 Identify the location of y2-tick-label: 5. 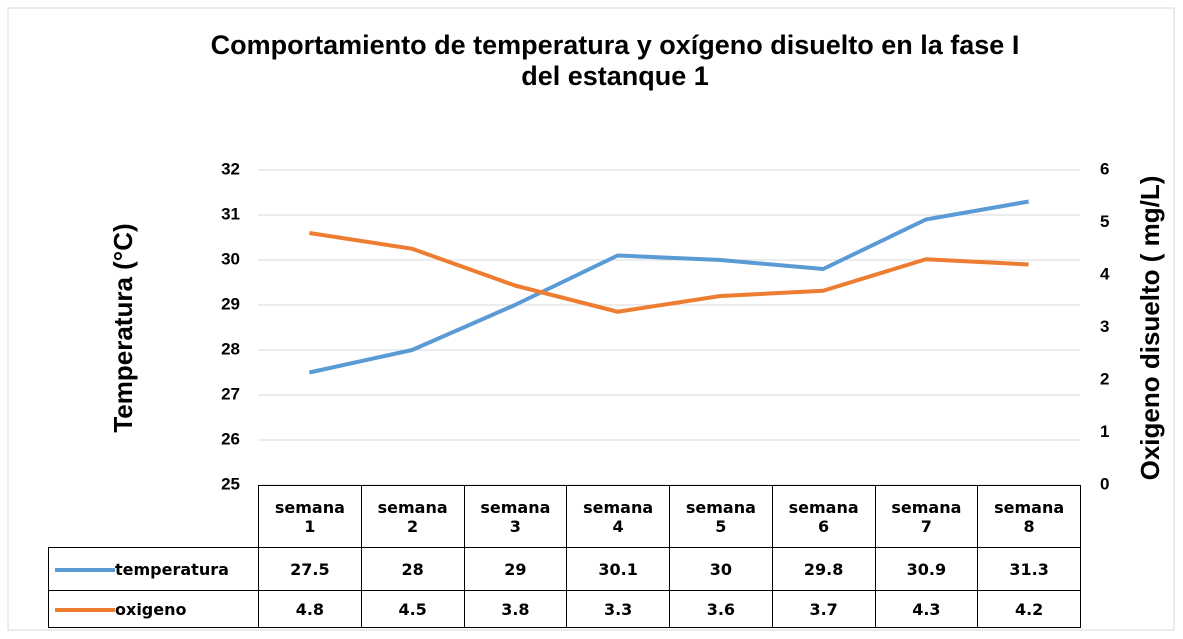
(1104, 221).